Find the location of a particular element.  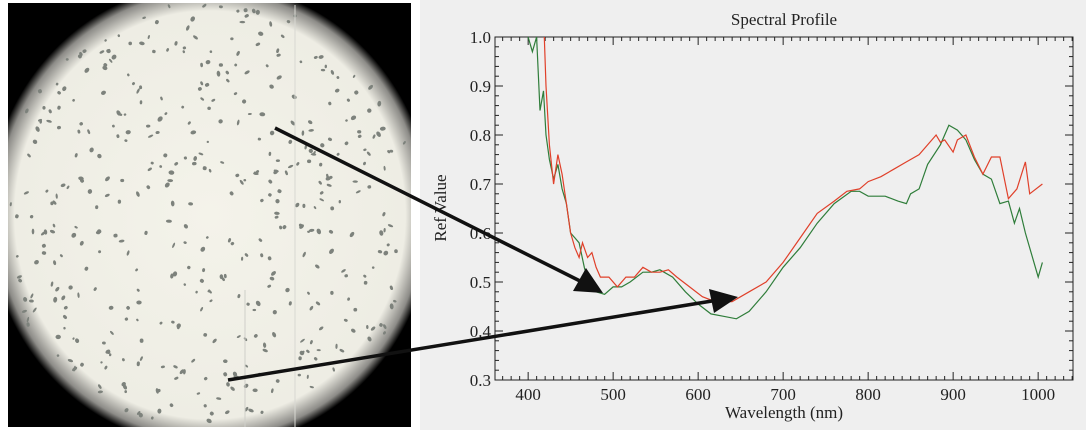

y-tick-label: 0.7 is located at coordinates (481, 184).